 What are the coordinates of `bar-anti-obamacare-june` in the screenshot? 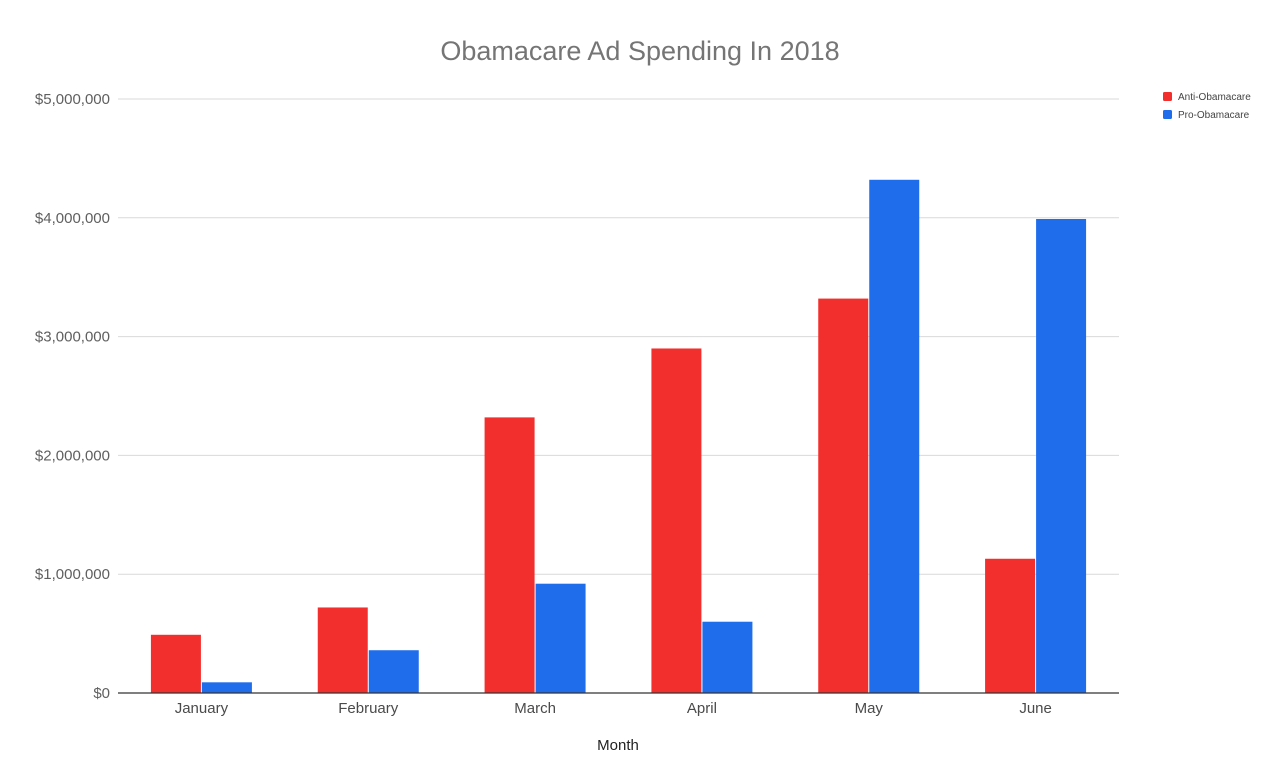 It's located at (1010, 625).